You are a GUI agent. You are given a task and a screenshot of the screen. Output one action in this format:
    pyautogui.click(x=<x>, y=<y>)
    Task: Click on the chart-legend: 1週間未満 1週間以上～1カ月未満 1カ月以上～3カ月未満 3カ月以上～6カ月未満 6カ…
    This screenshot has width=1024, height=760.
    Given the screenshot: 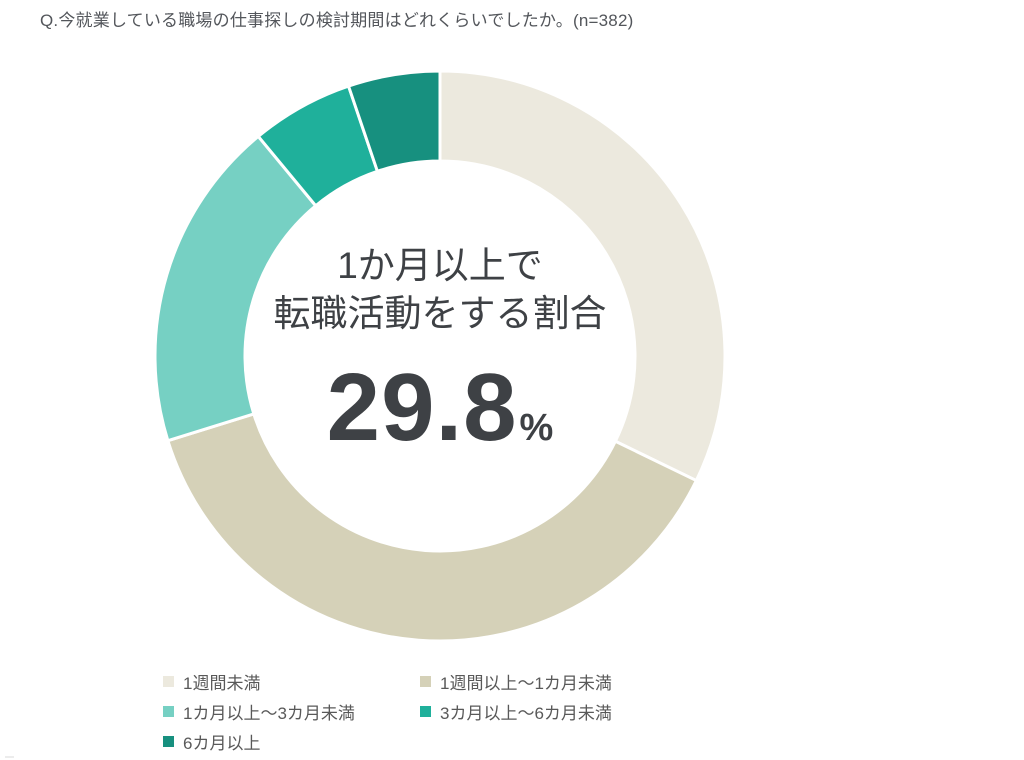 What is the action you would take?
    pyautogui.click(x=456, y=711)
    